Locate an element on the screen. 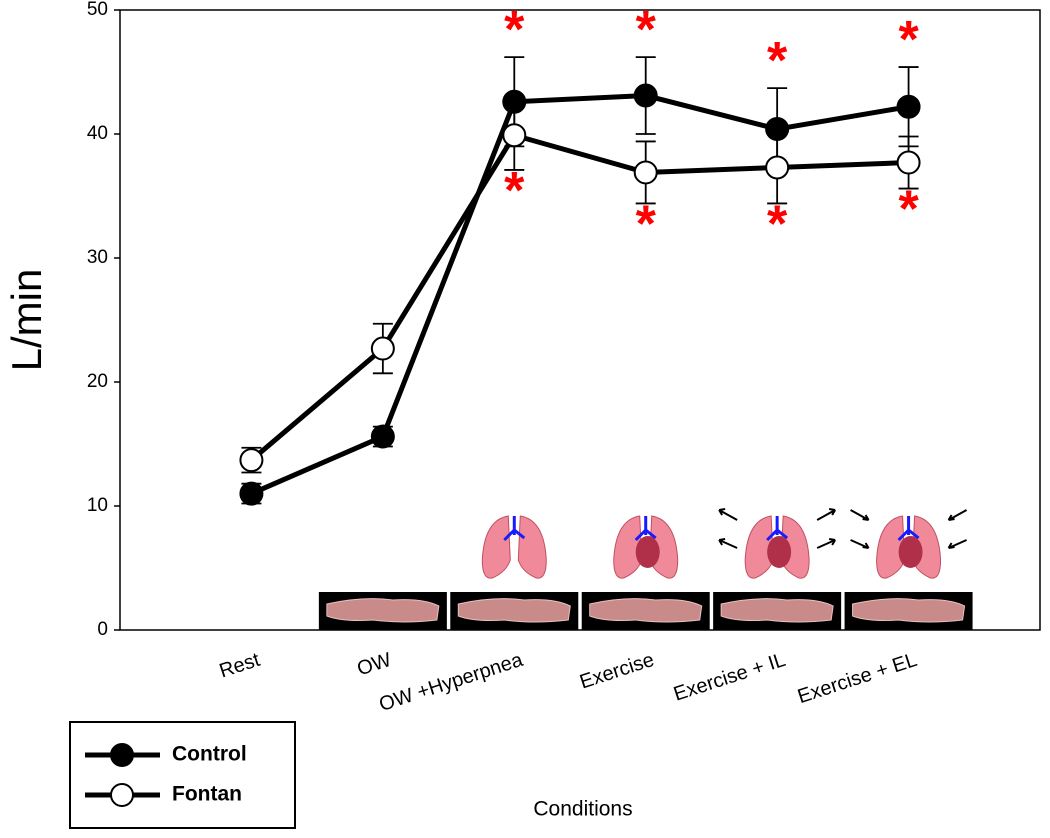 The height and width of the screenshot is (838, 1050). legend-box is located at coordinates (182, 775).